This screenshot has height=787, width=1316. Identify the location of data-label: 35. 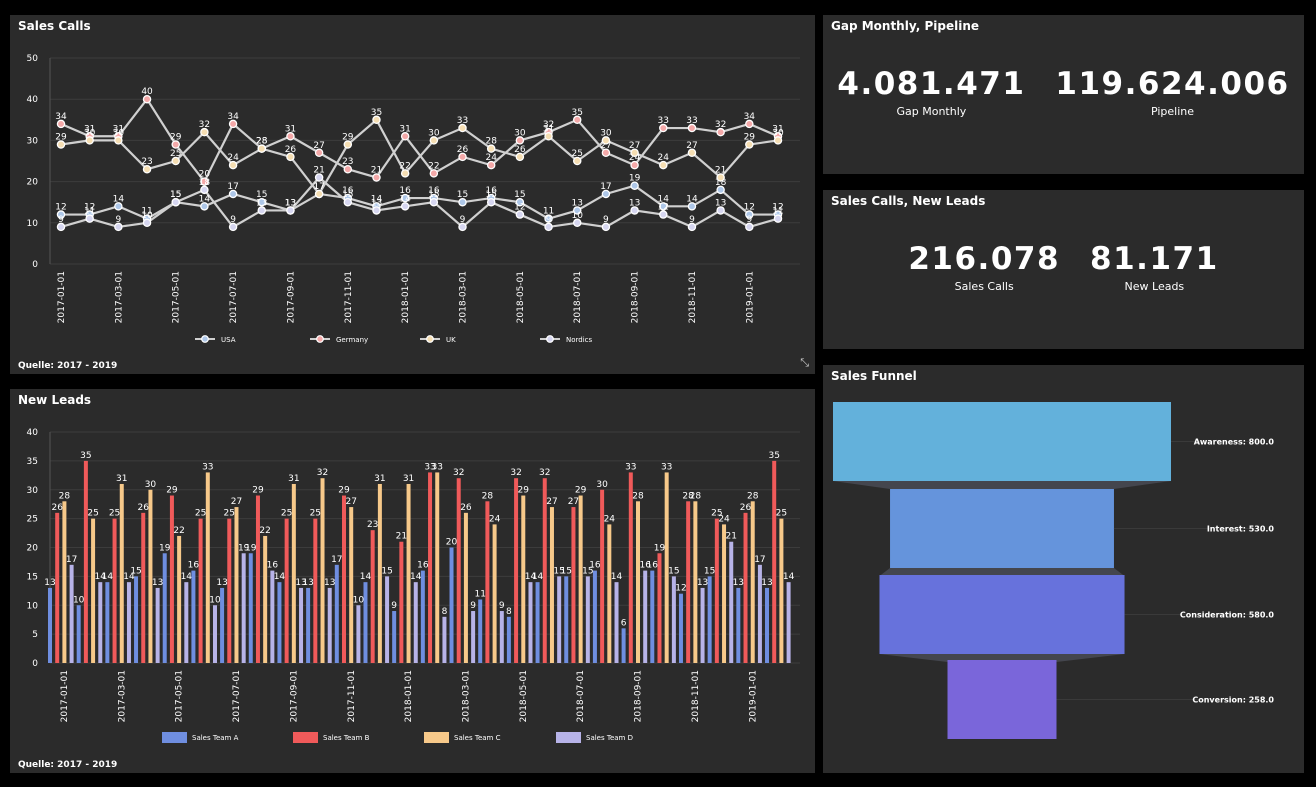
(577, 113).